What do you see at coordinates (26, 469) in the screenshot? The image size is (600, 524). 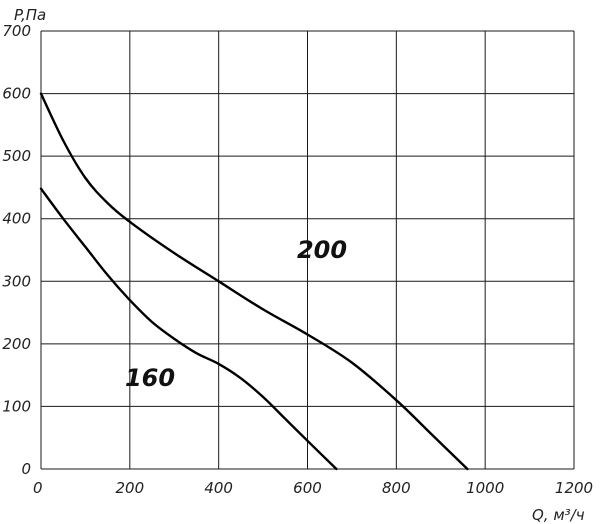 I see `y-tick-label: 0` at bounding box center [26, 469].